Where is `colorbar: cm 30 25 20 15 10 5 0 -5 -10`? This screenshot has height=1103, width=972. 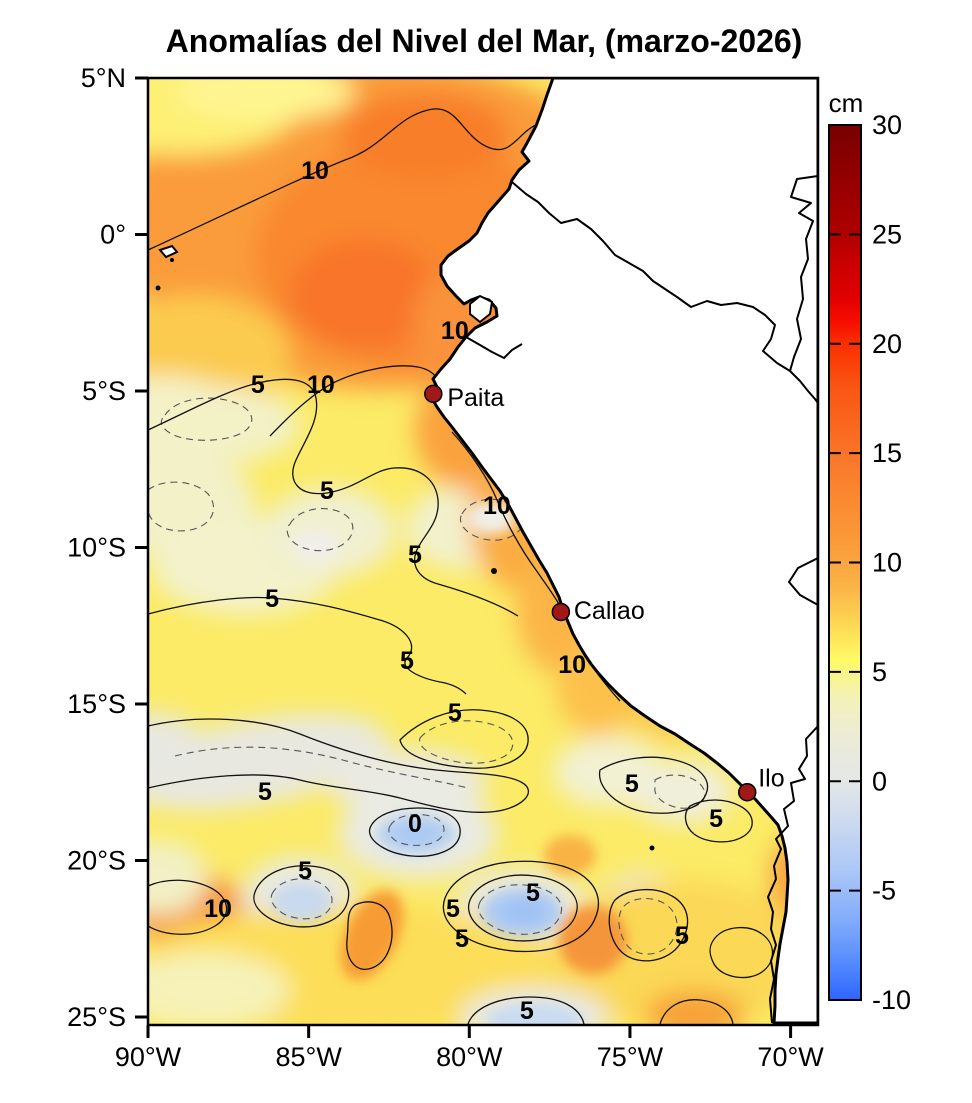
colorbar: cm 30 25 20 15 10 5 0 -5 -10 is located at coordinates (869, 551).